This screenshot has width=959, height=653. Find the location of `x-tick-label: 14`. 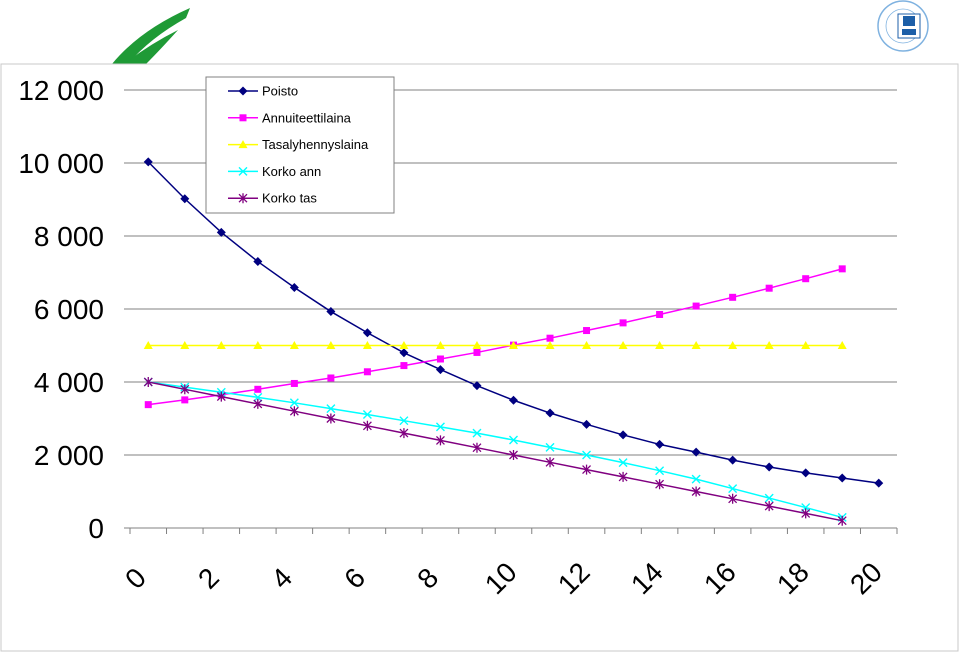

x-tick-label: 14 is located at coordinates (647, 578).